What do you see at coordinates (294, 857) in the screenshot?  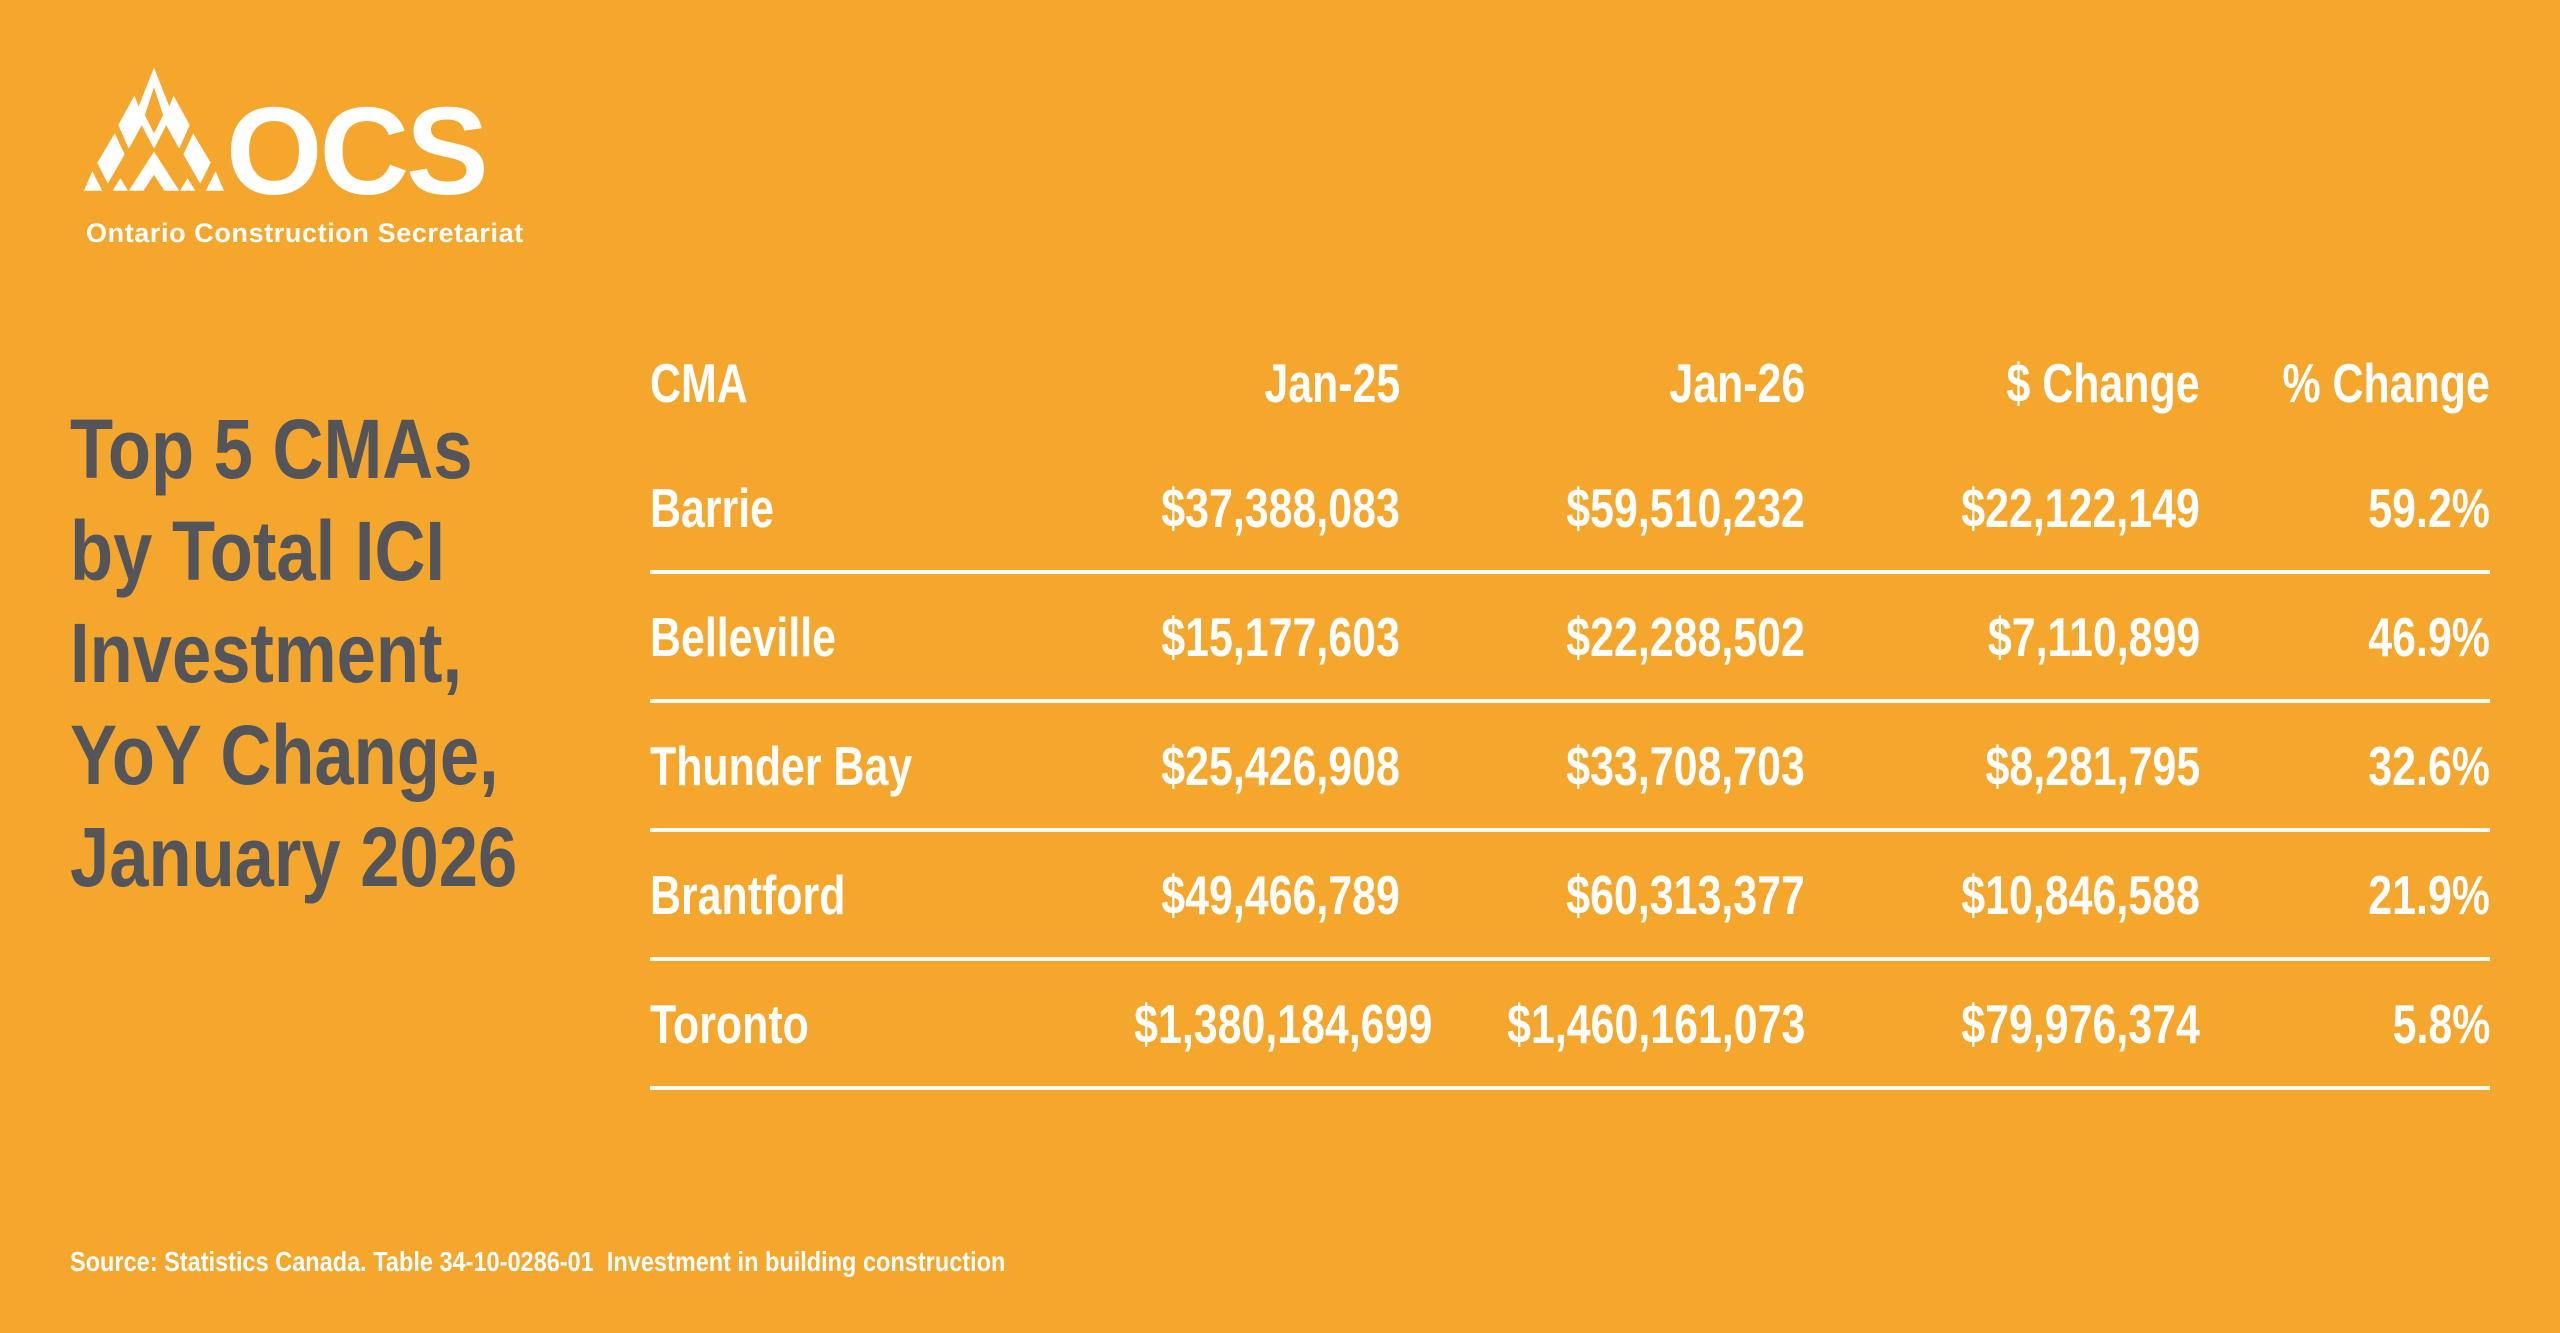 I see `title-line-5: January 2026` at bounding box center [294, 857].